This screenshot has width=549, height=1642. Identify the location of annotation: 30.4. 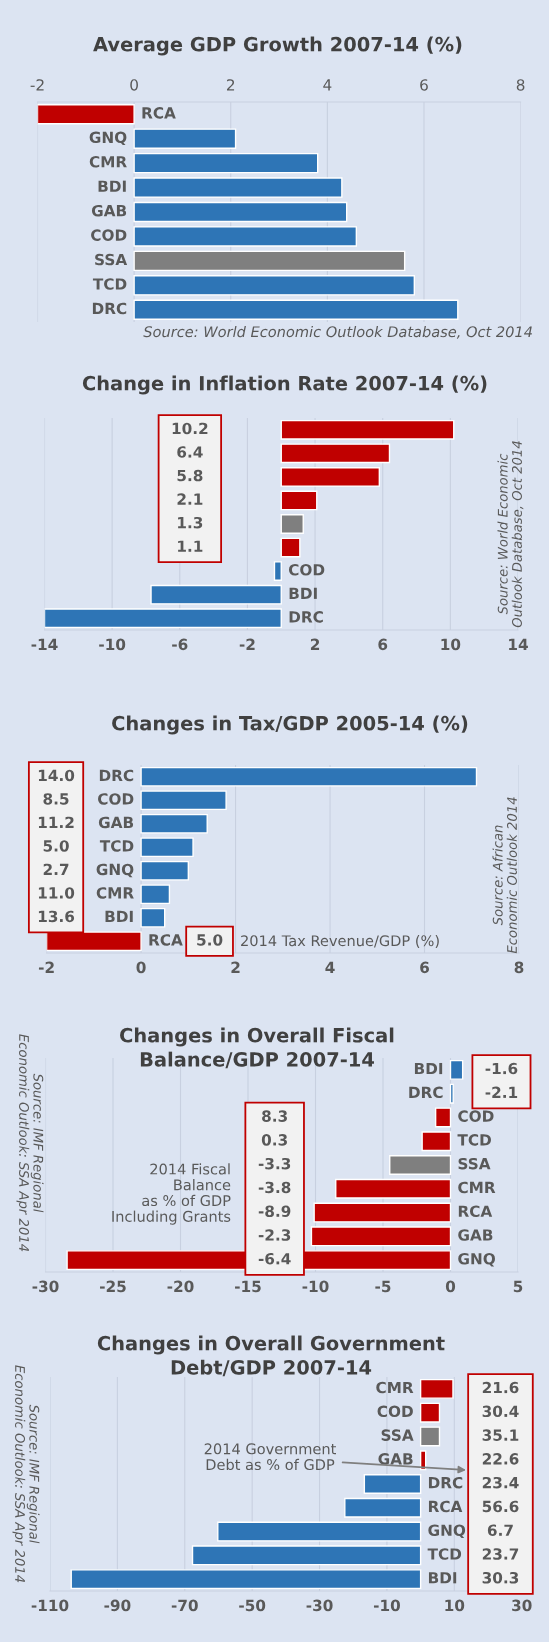
(500, 1411).